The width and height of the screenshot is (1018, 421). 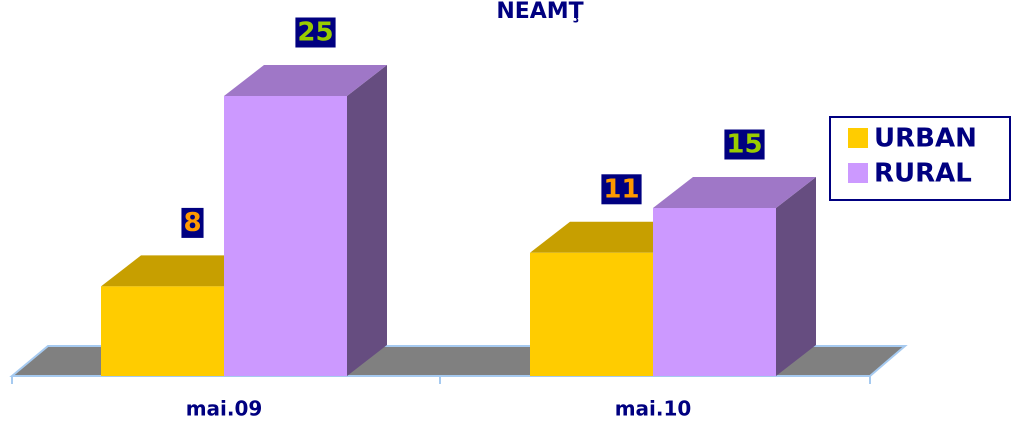 I want to click on x-tick-label: mai.09, so click(x=224, y=409).